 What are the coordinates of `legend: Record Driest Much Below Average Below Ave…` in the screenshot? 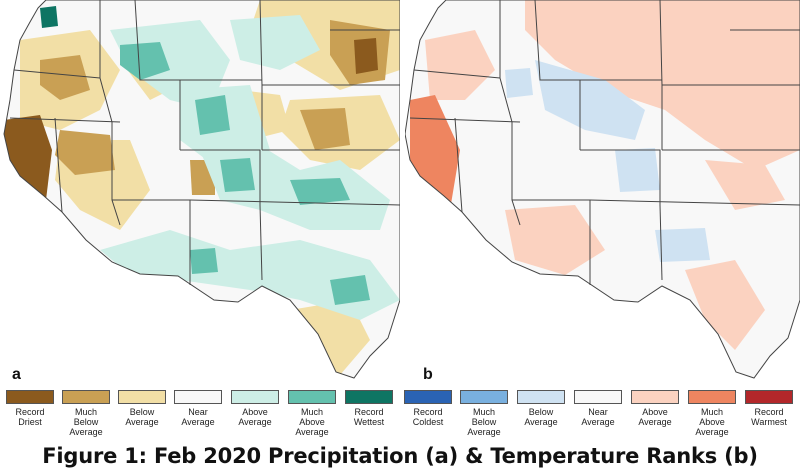 It's located at (400, 417).